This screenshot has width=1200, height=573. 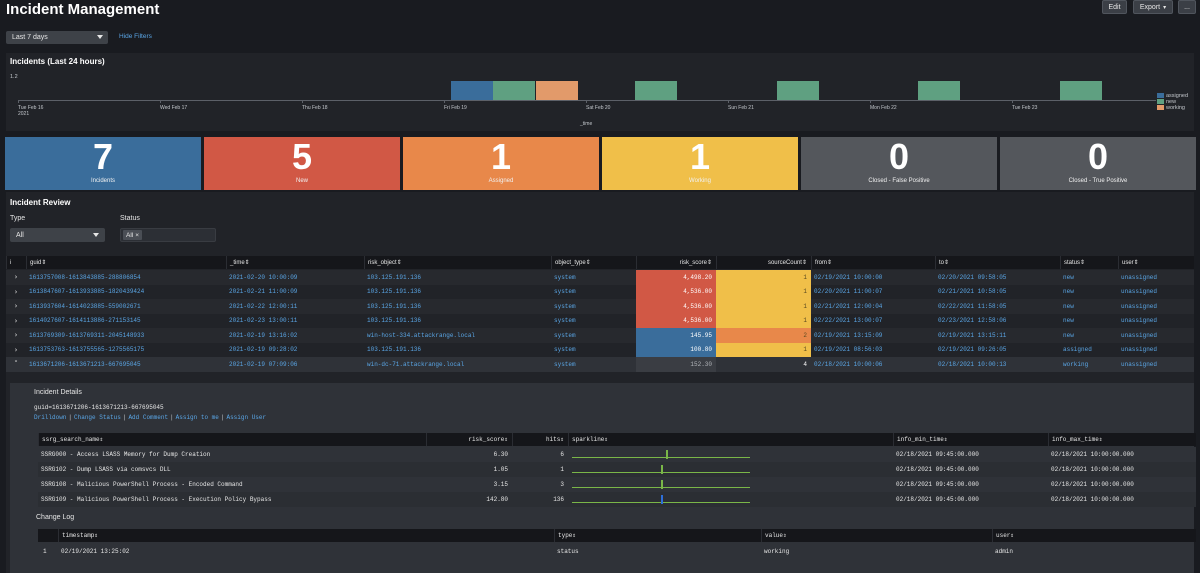 What do you see at coordinates (1153, 7) in the screenshot?
I see `export-button: Export ▾` at bounding box center [1153, 7].